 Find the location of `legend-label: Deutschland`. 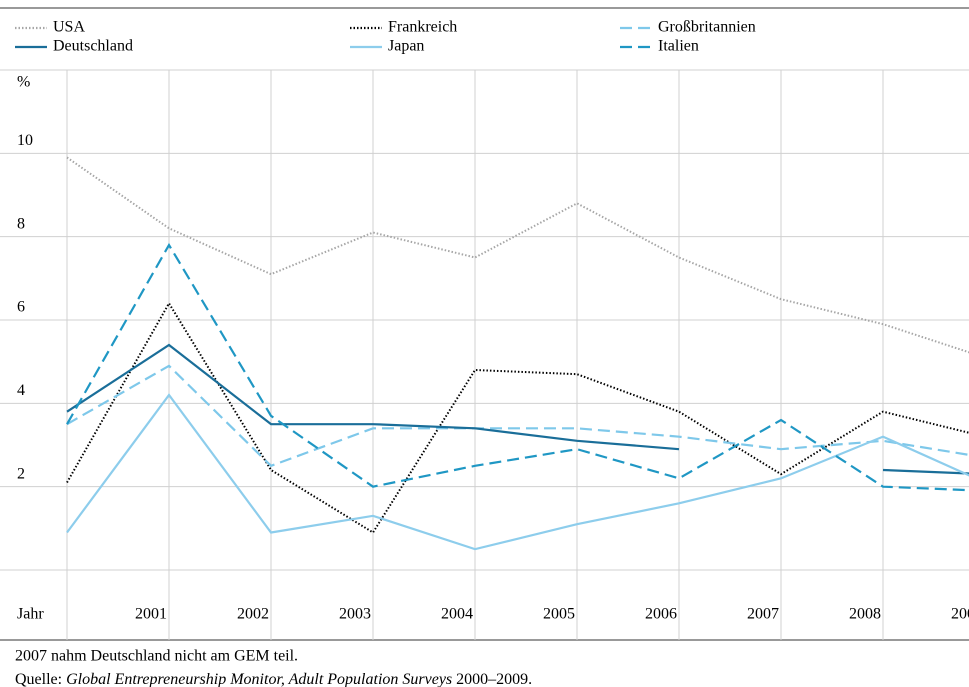

legend-label: Deutschland is located at coordinates (93, 46).